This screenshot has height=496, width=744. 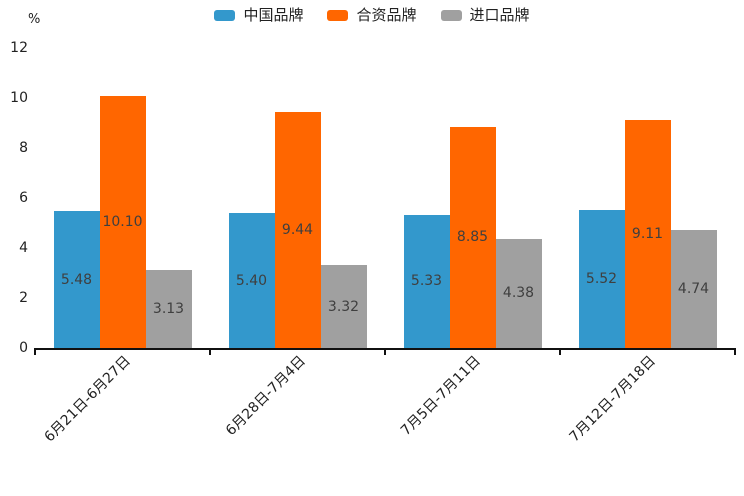 I want to click on y-axis-tick-label: 0, so click(x=23, y=348).